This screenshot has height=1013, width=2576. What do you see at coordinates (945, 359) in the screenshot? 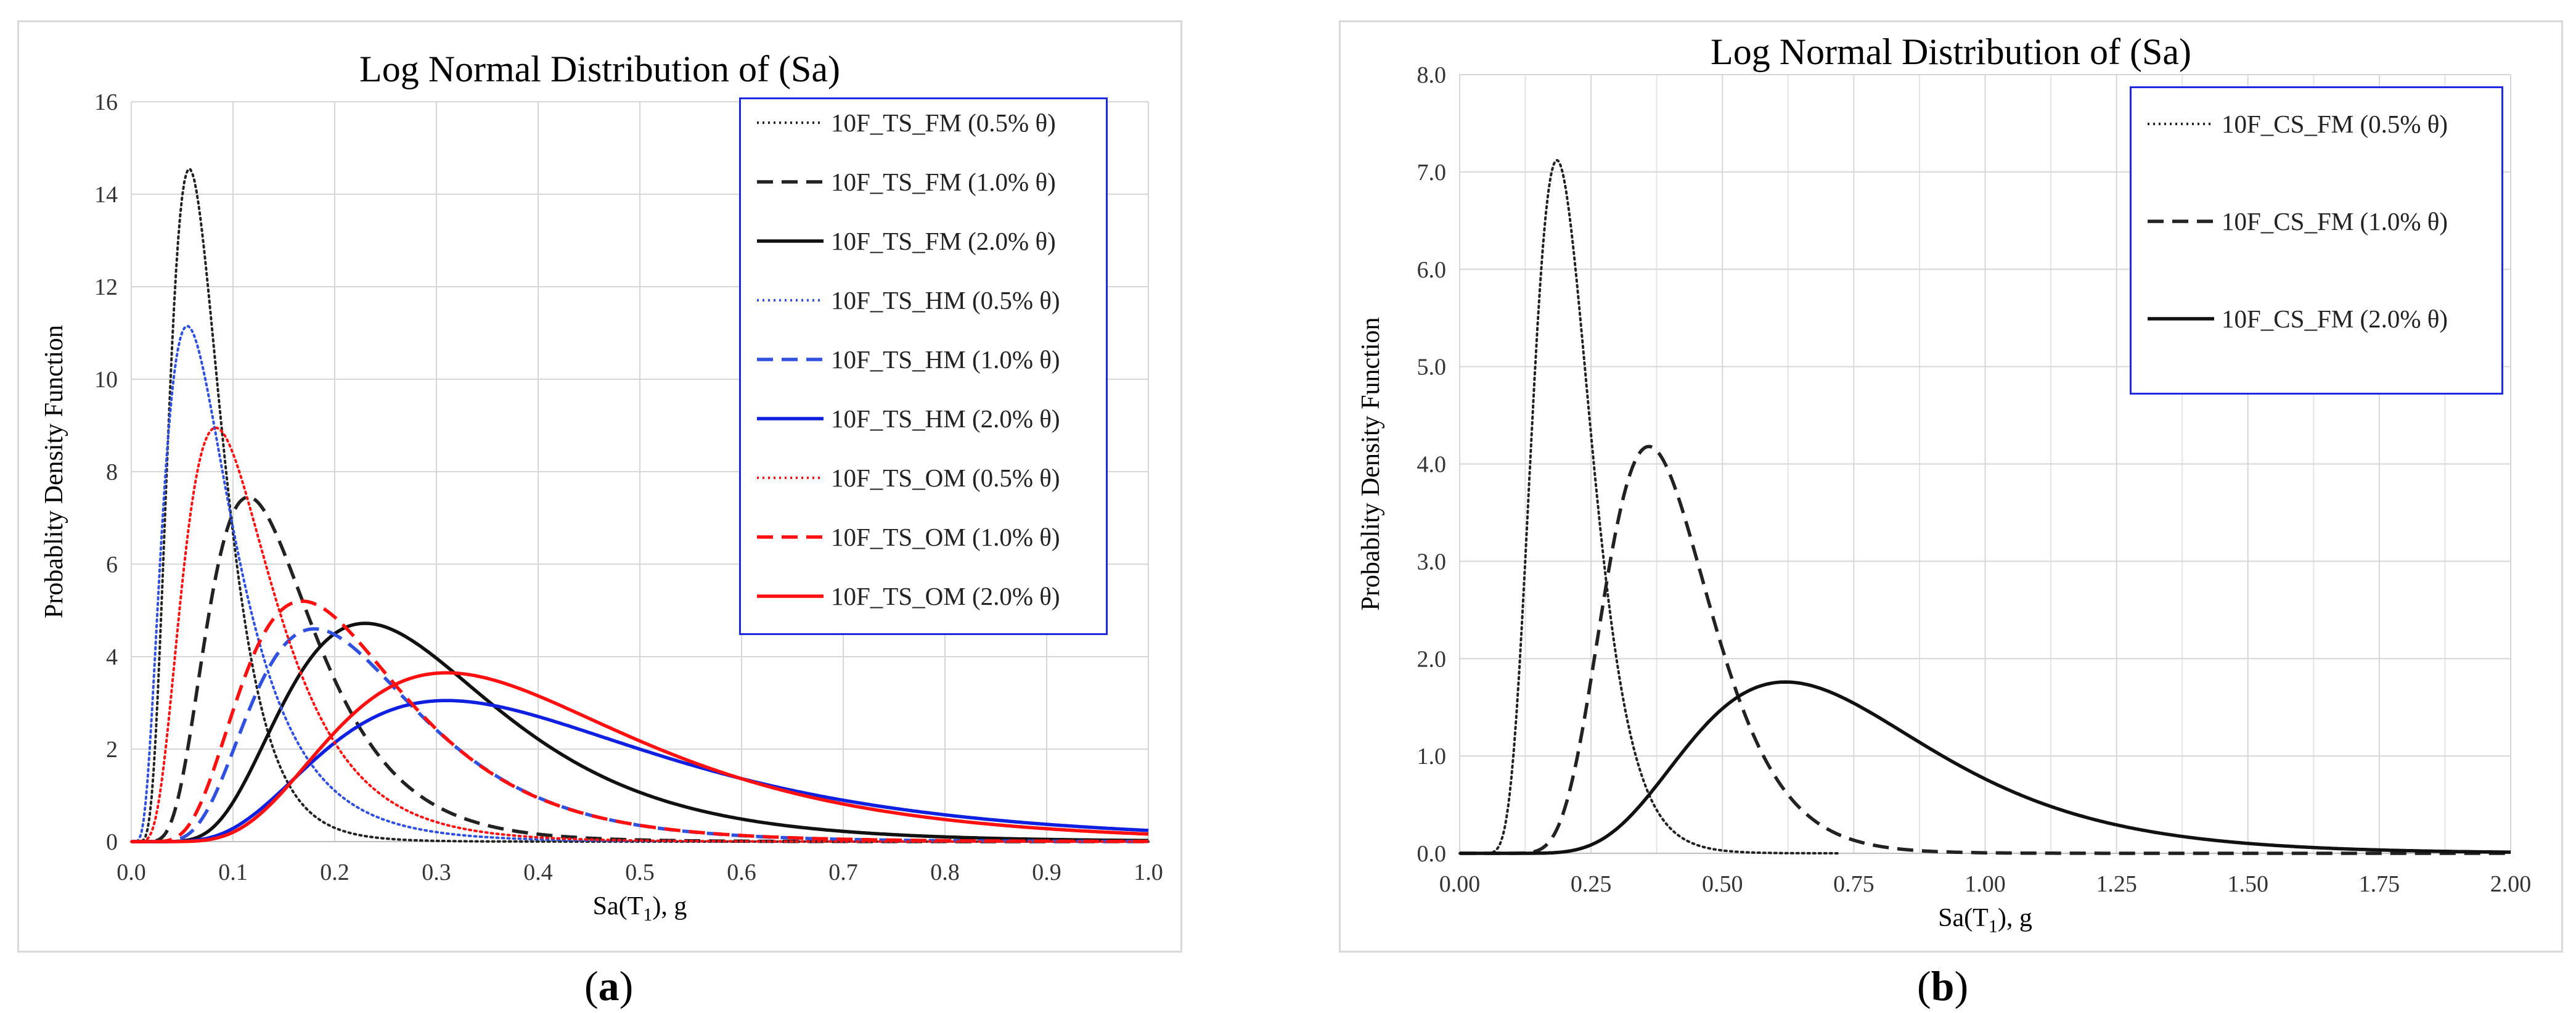
I see `legend-label: 10F_TS_HM (1.0% θ)` at bounding box center [945, 359].